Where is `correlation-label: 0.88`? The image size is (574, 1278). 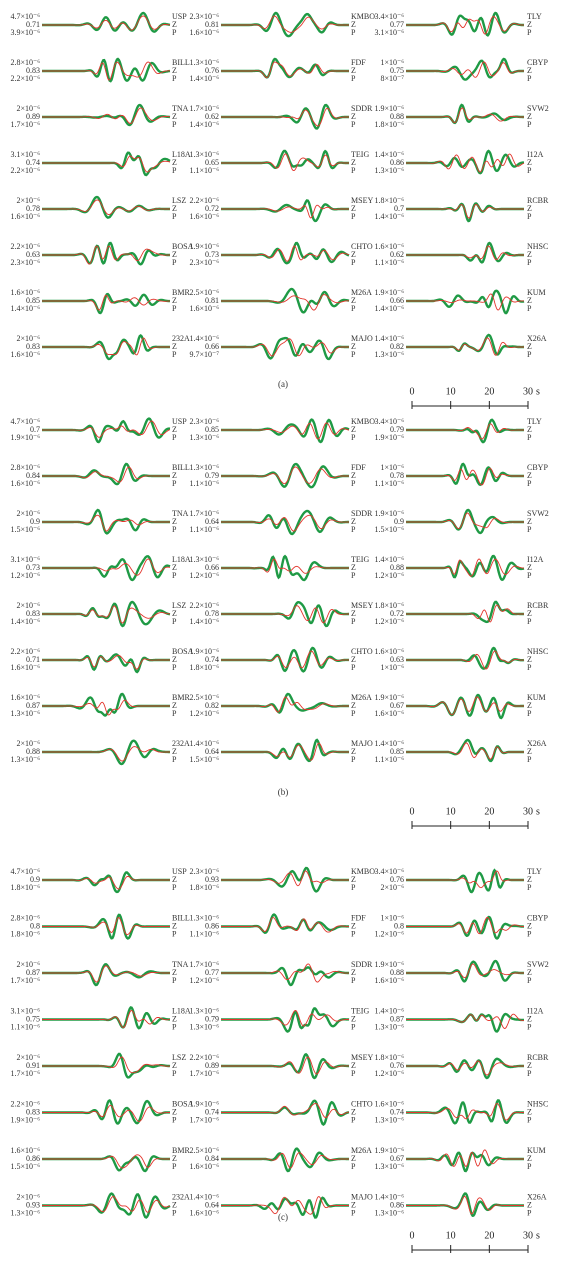
correlation-label: 0.88 is located at coordinates (397, 972).